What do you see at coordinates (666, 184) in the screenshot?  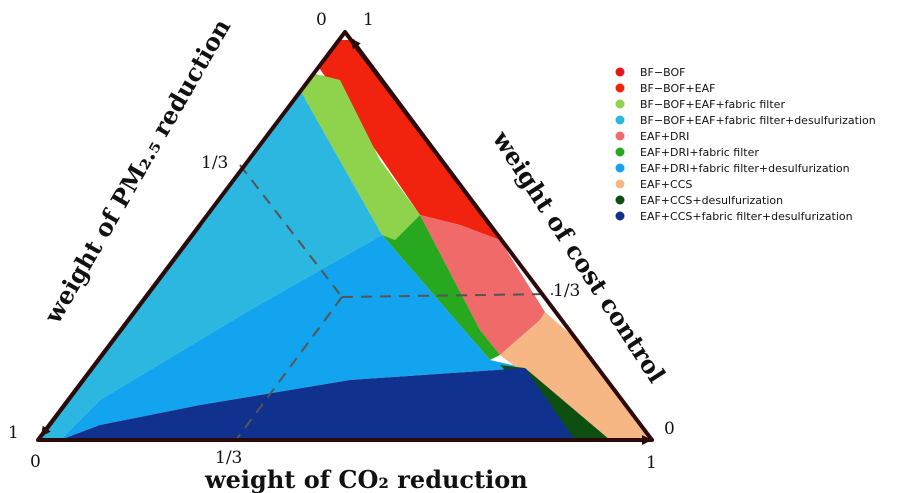 I see `legend-label-8: EAF+CCS` at bounding box center [666, 184].